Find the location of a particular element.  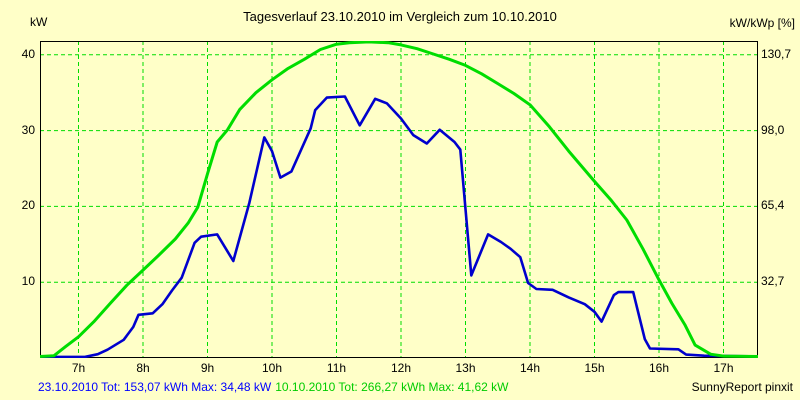

report-credit: SunnyReport pinxit is located at coordinates (742, 387).